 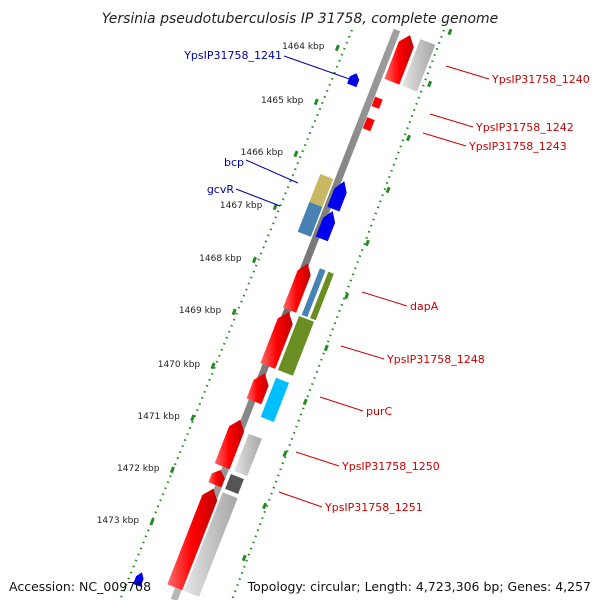 I want to click on tick-label: 1473 kbp, so click(x=118, y=521).